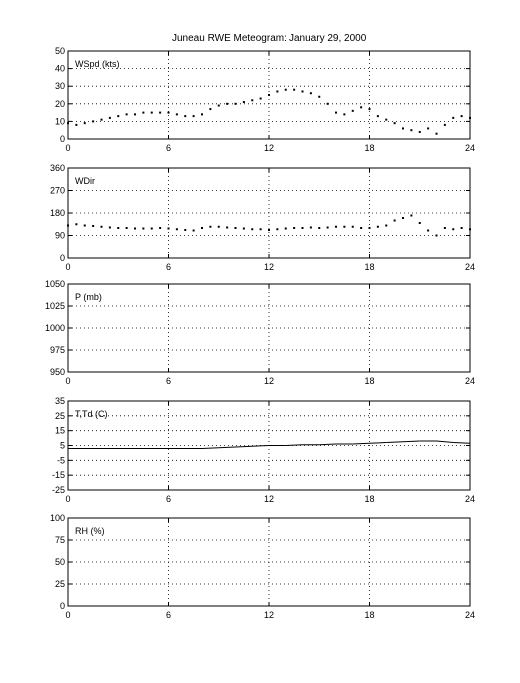  I want to click on y-tick-label: -25, so click(58, 490).